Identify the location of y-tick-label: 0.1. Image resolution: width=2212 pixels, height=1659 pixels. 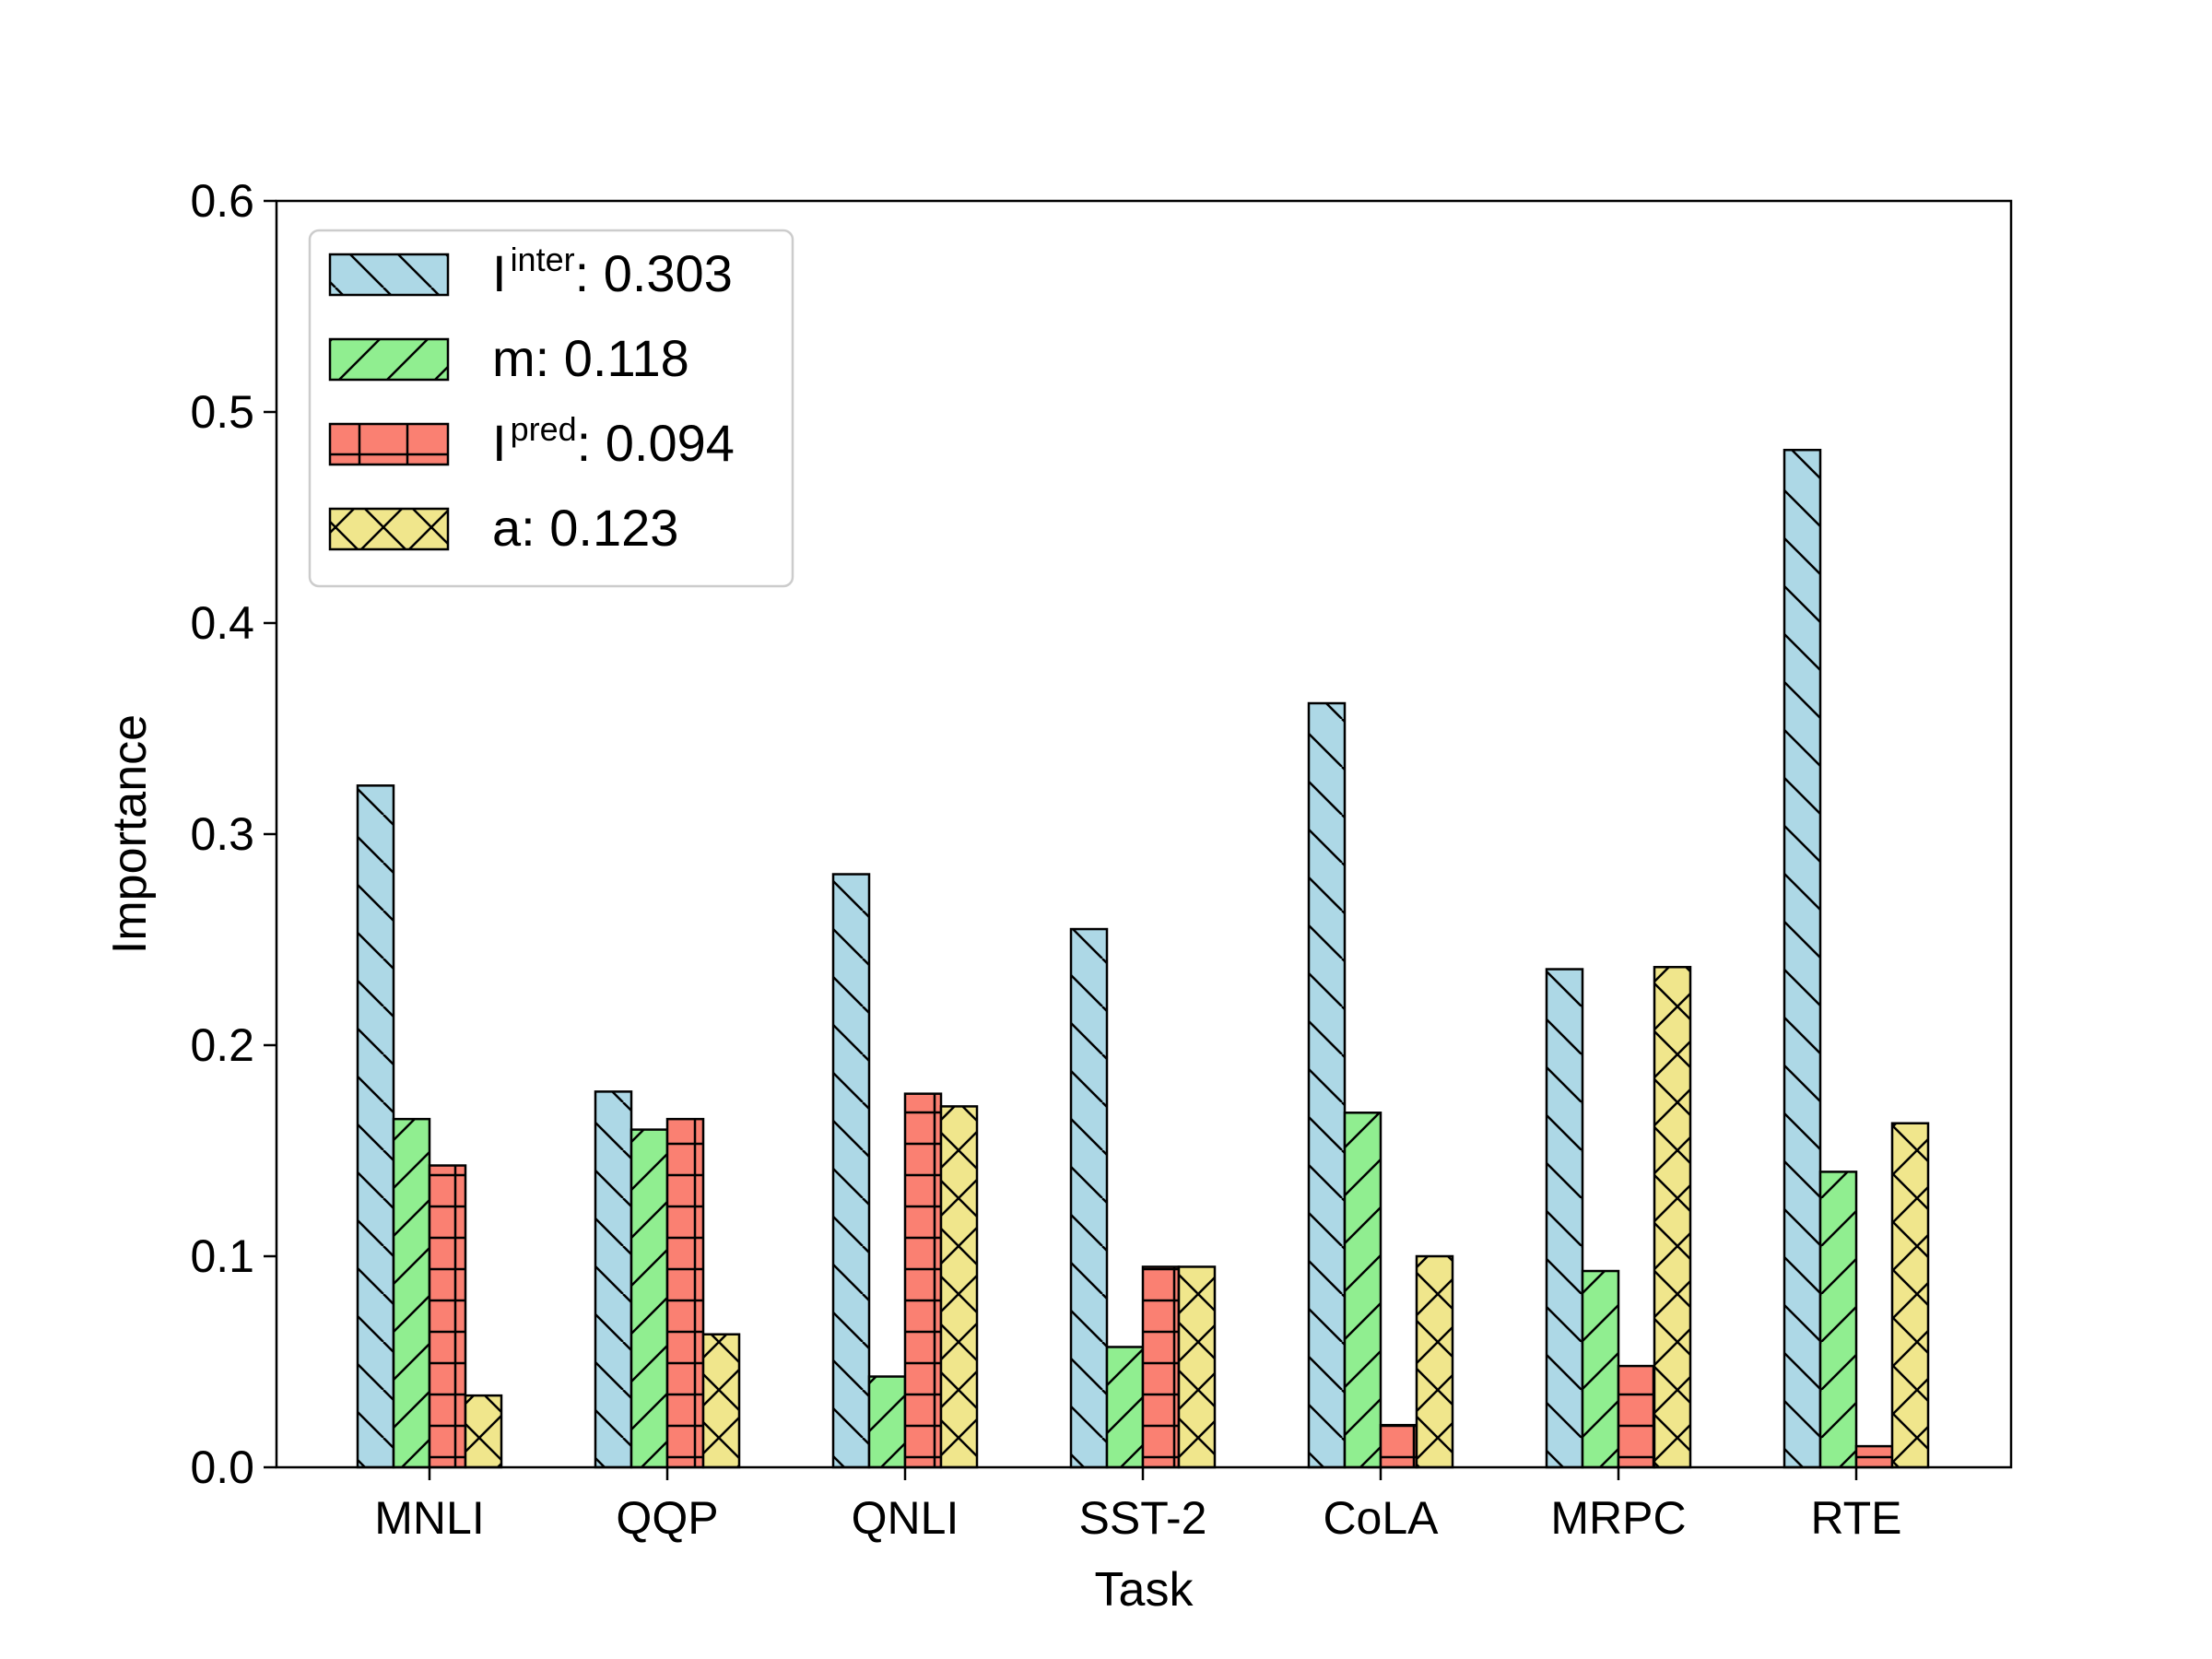
(222, 1256).